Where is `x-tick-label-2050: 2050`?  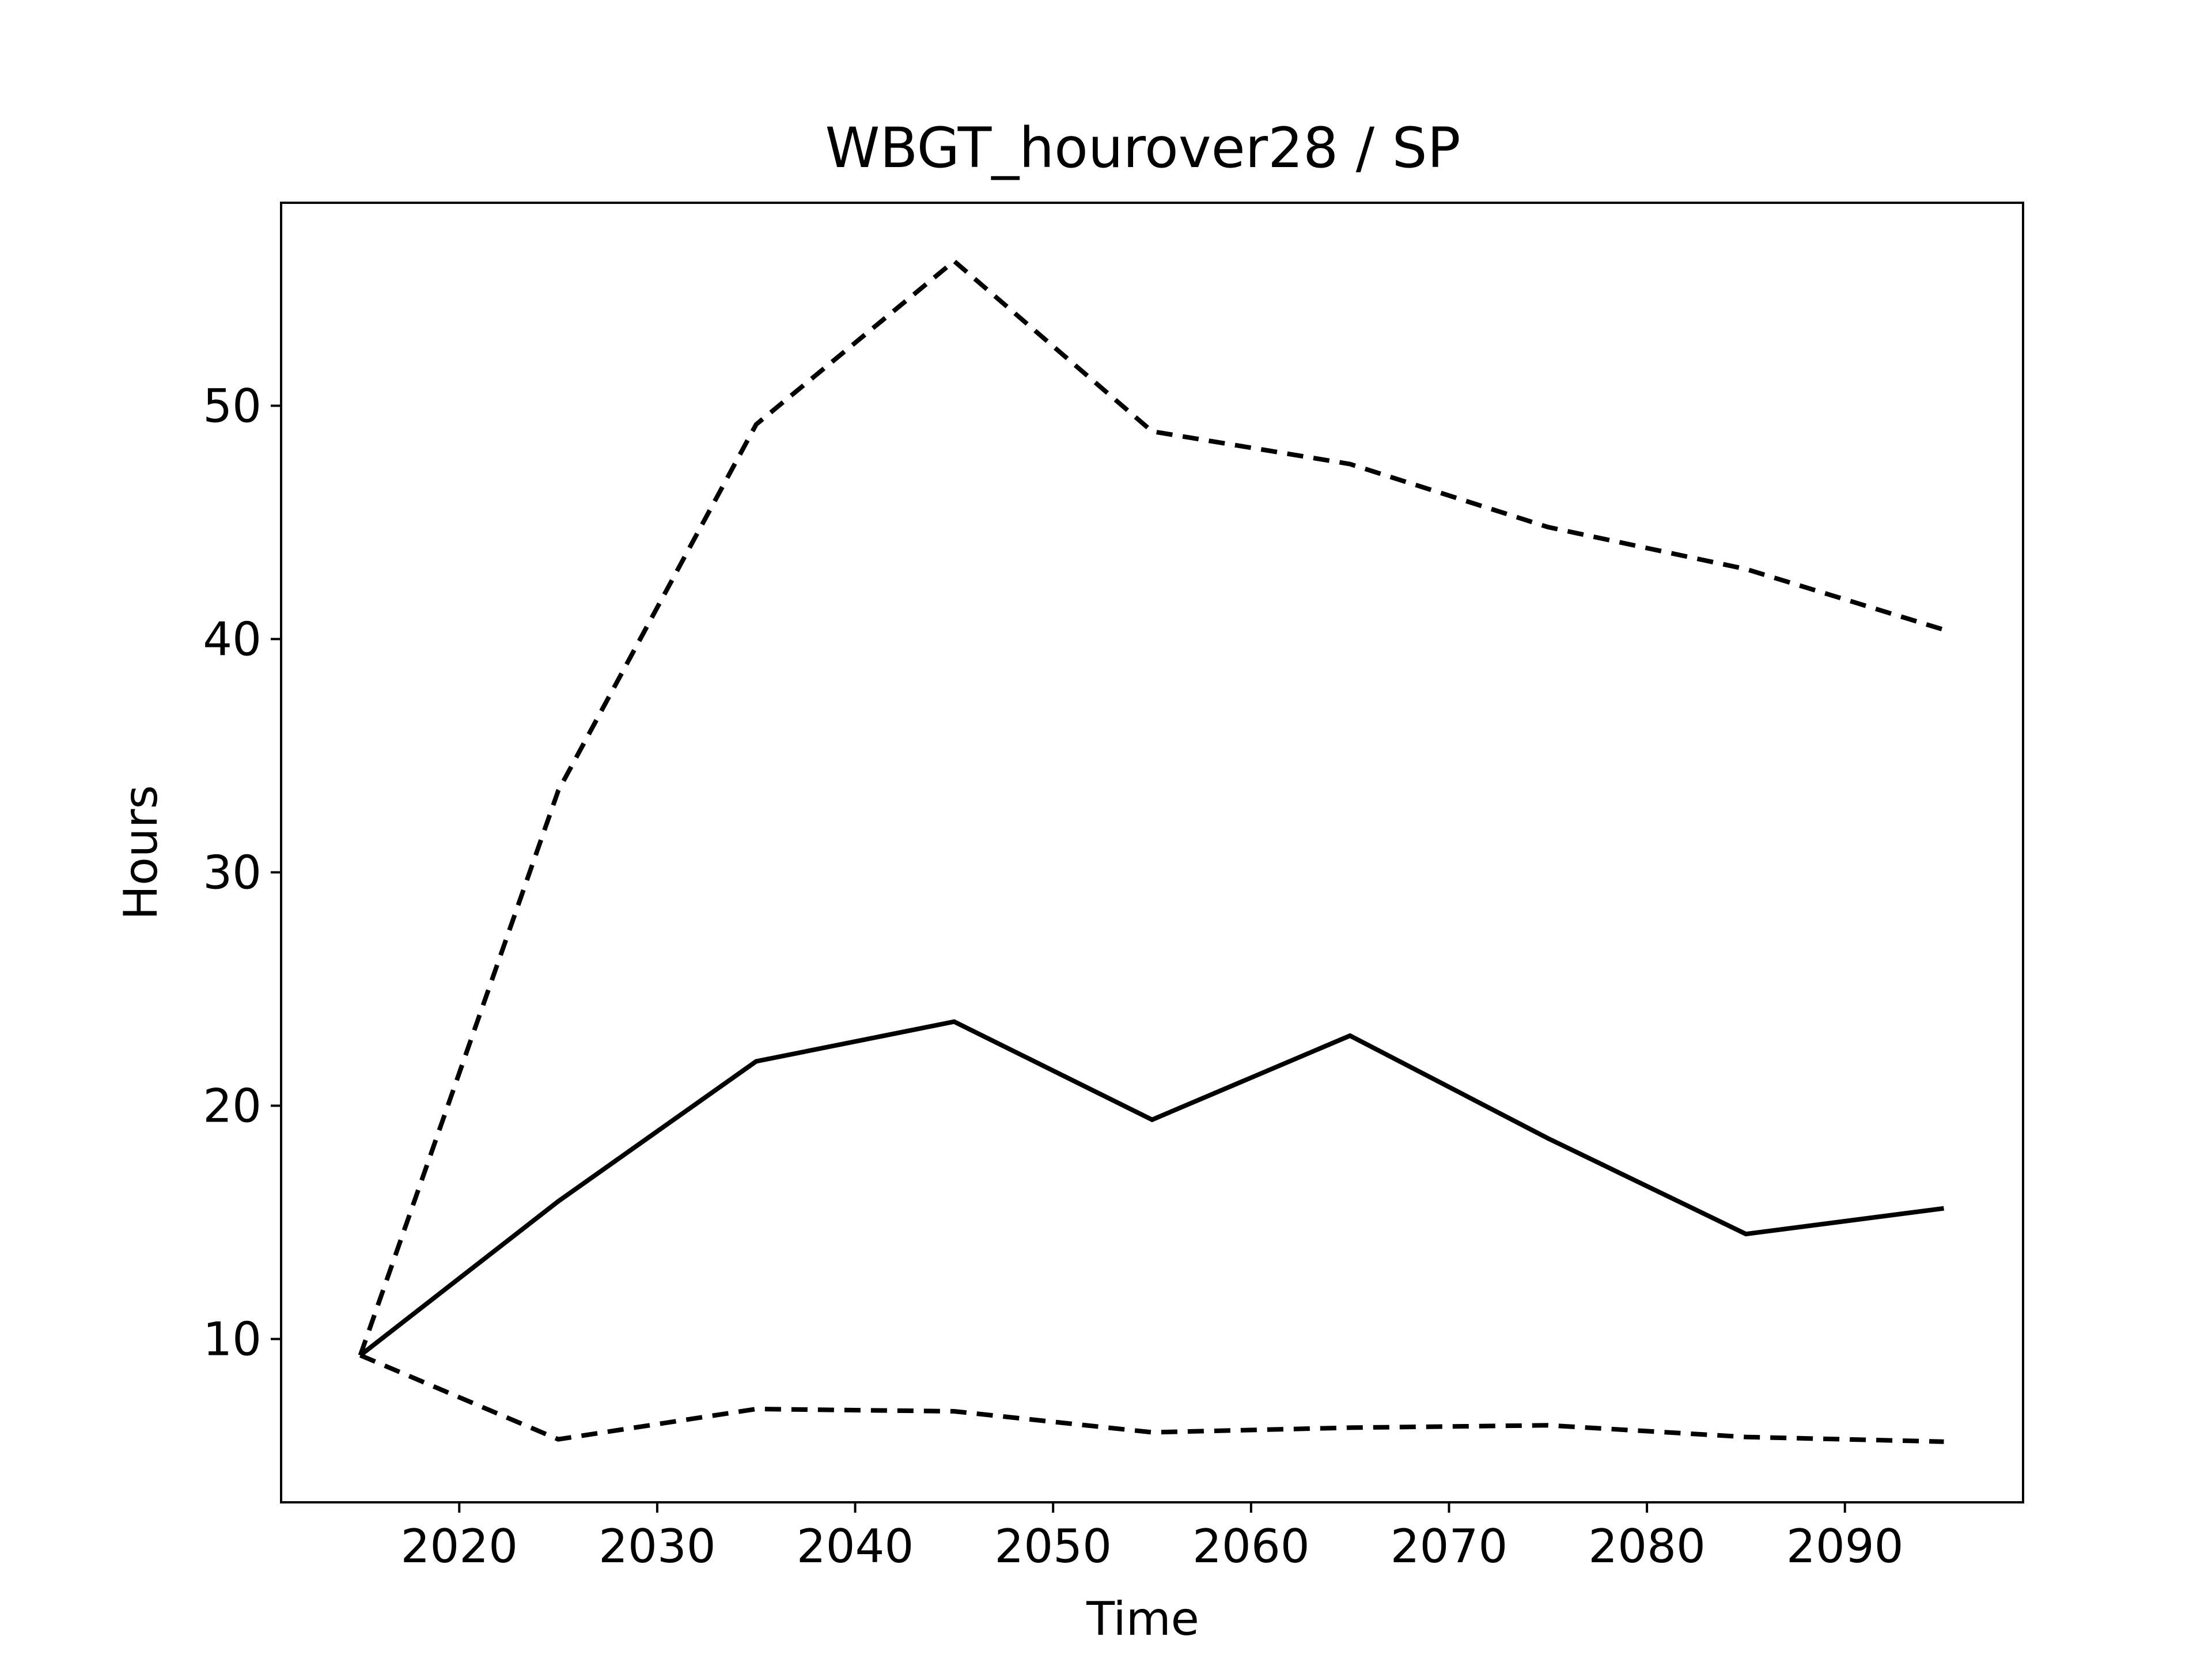 x-tick-label-2050: 2050 is located at coordinates (1053, 1546).